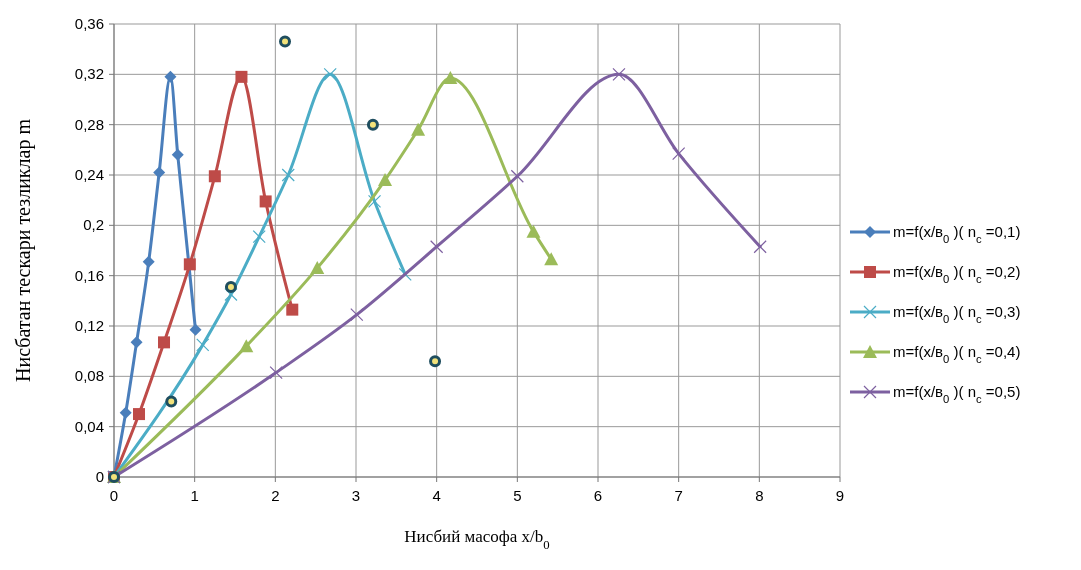 The image size is (1081, 570). I want to click on y-tick-label: 0,32, so click(89, 74).